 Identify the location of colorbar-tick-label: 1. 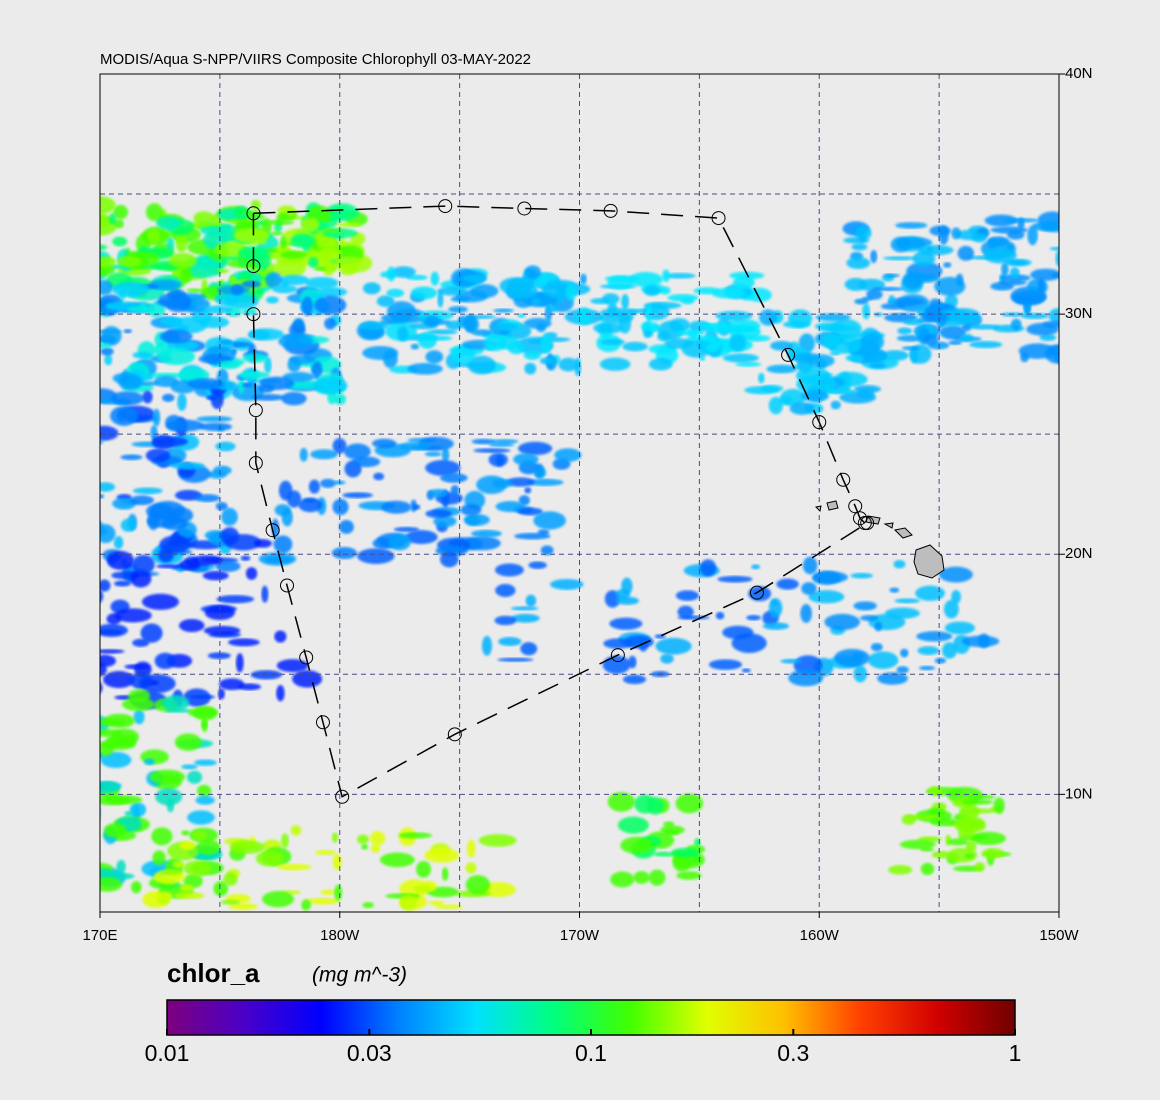
(1015, 1053).